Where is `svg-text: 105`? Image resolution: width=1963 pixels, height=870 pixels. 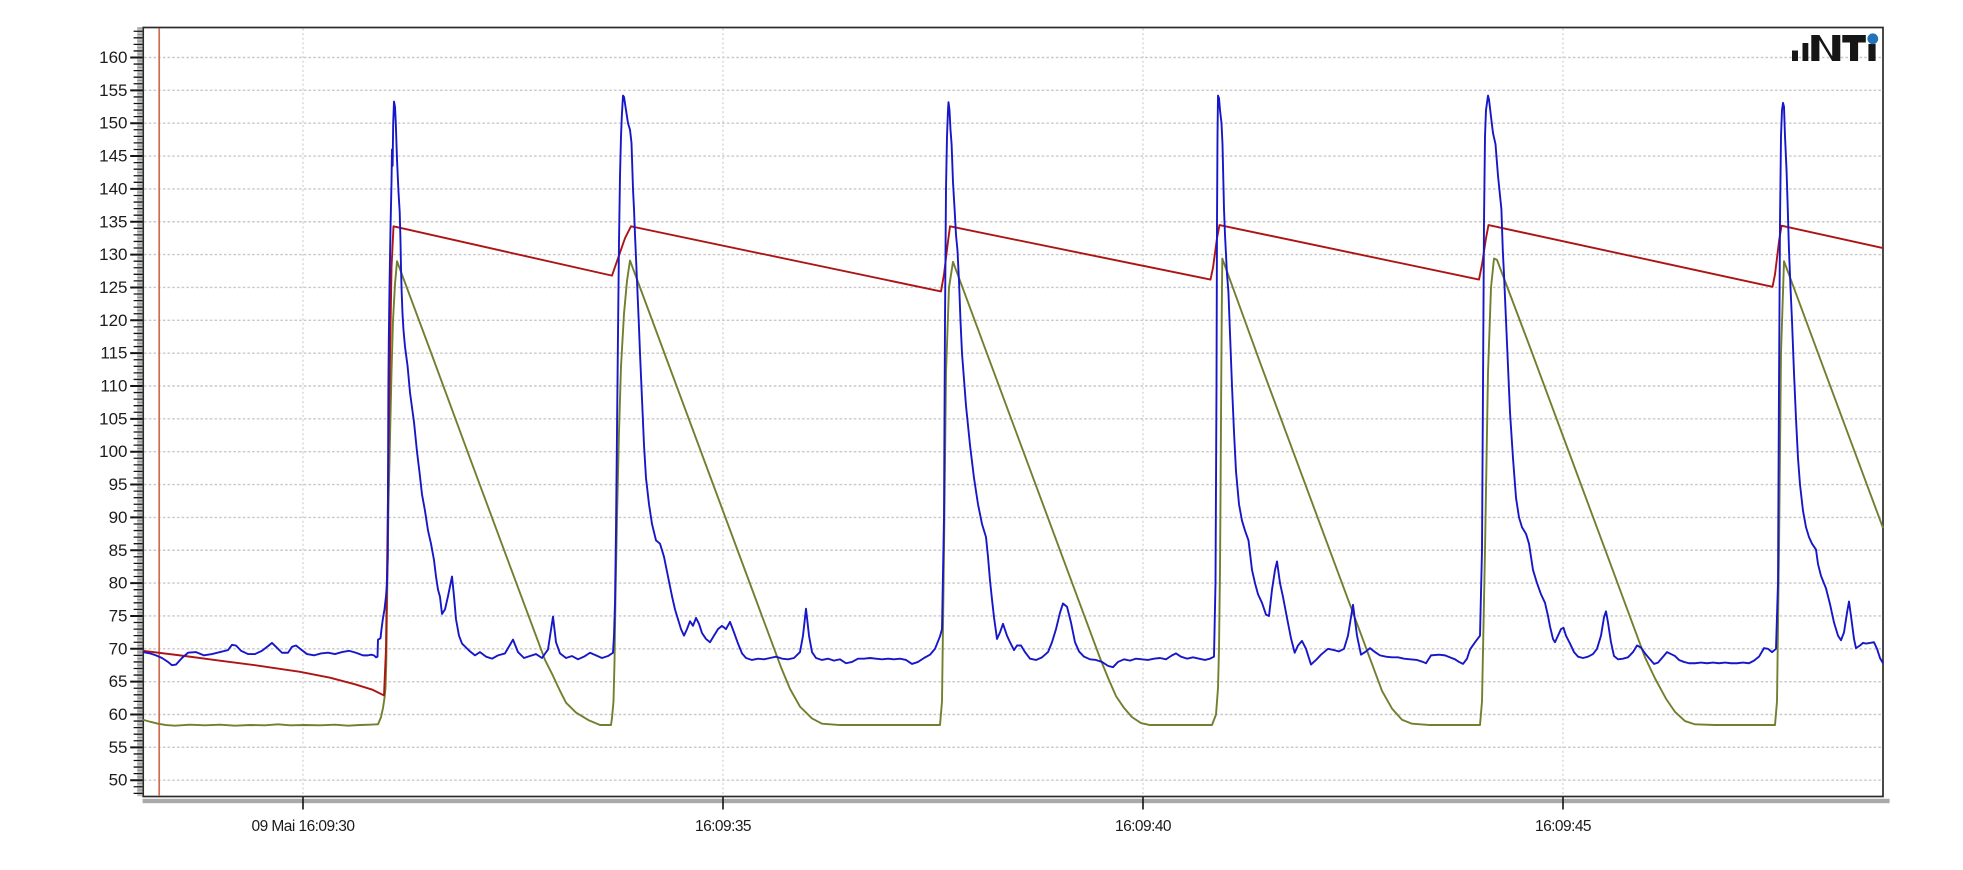
svg-text: 105 is located at coordinates (113, 418).